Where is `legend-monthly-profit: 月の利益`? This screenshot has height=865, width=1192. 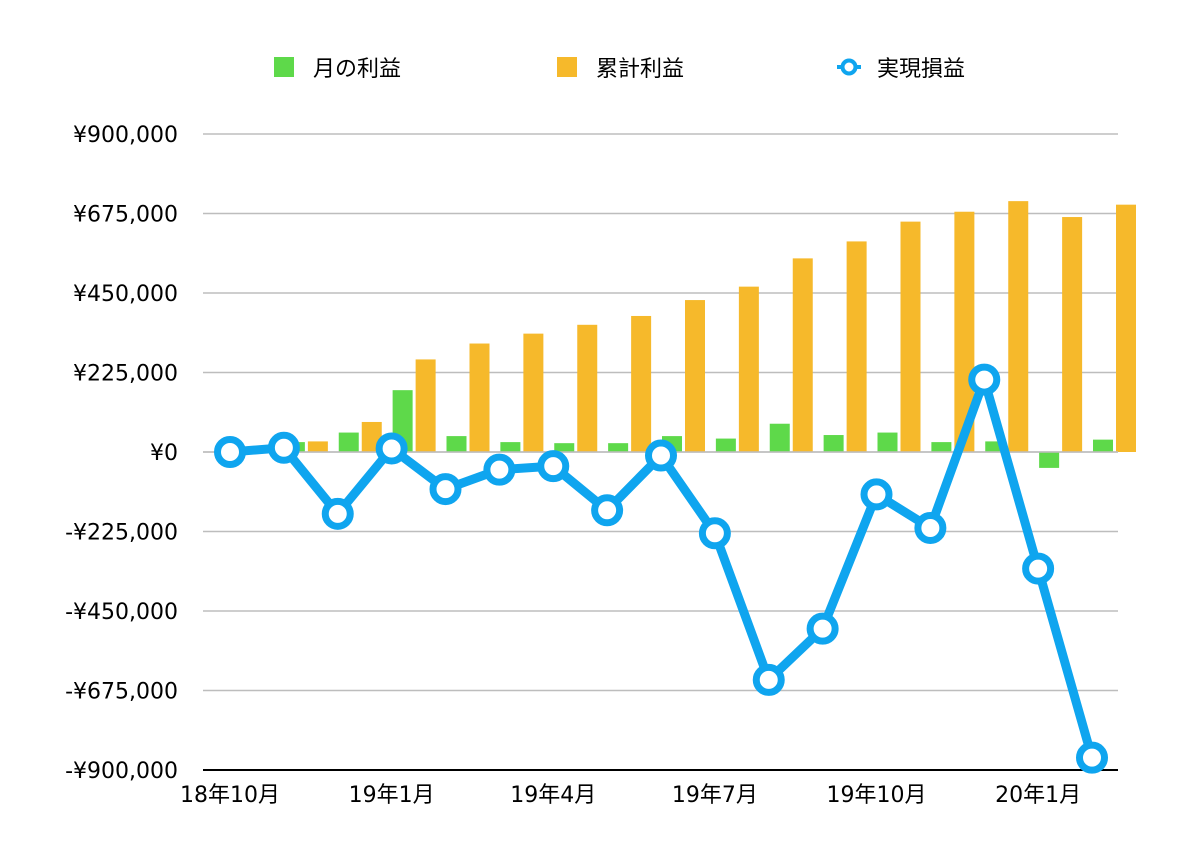
legend-monthly-profit: 月の利益 is located at coordinates (337, 69).